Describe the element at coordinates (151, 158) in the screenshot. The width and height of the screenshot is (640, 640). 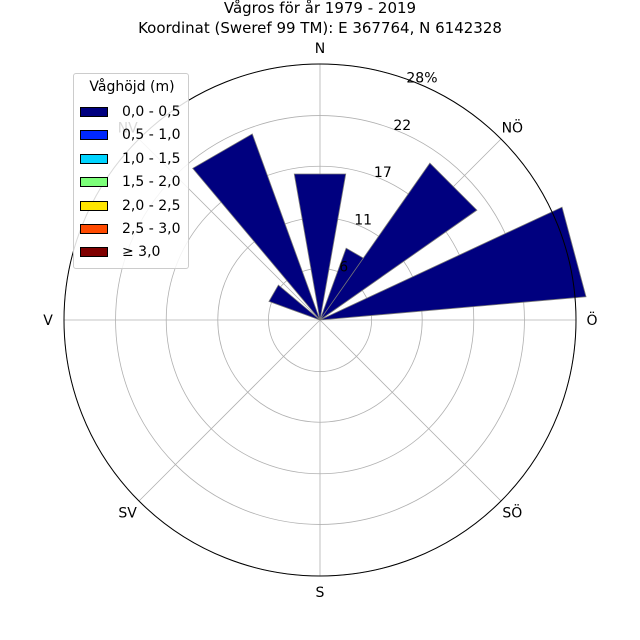
I see `legend-label: 1,0 - 1,5` at that location.